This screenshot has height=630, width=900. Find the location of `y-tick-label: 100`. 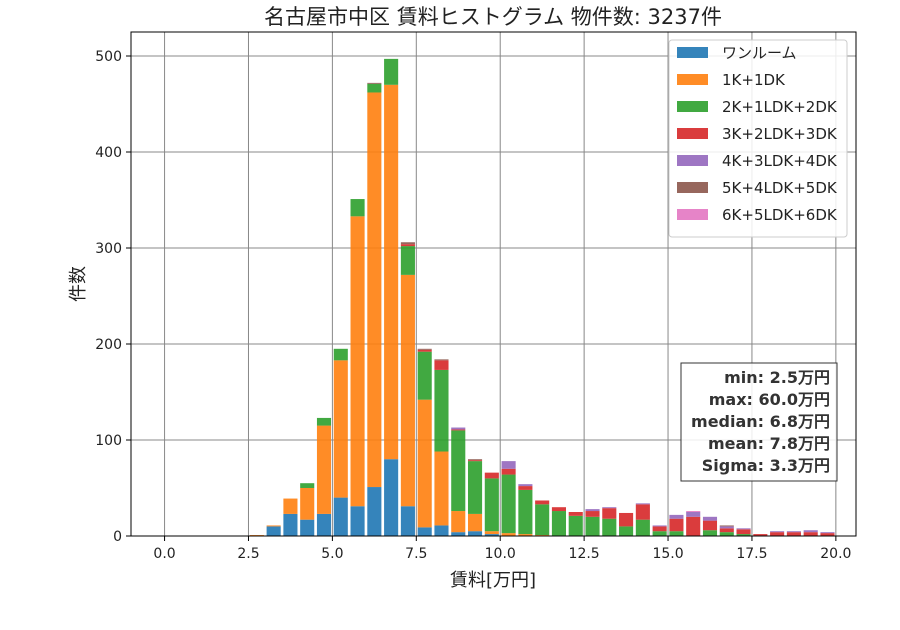

y-tick-label: 100 is located at coordinates (108, 441).